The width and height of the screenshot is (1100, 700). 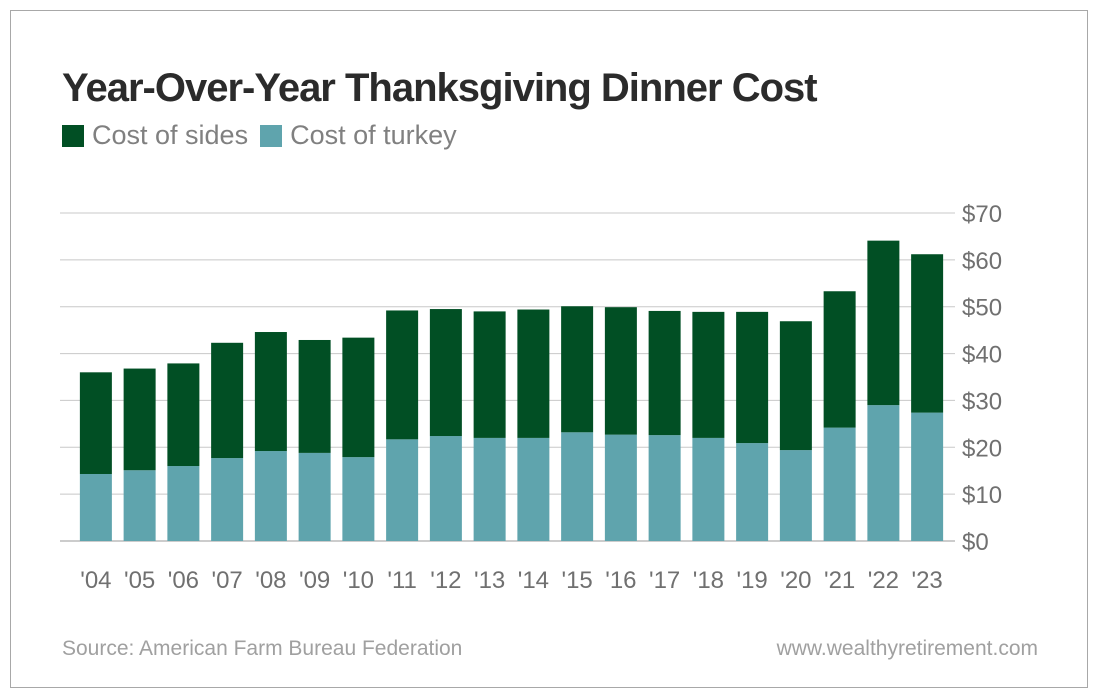 What do you see at coordinates (982, 495) in the screenshot?
I see `y-tick-label: $10` at bounding box center [982, 495].